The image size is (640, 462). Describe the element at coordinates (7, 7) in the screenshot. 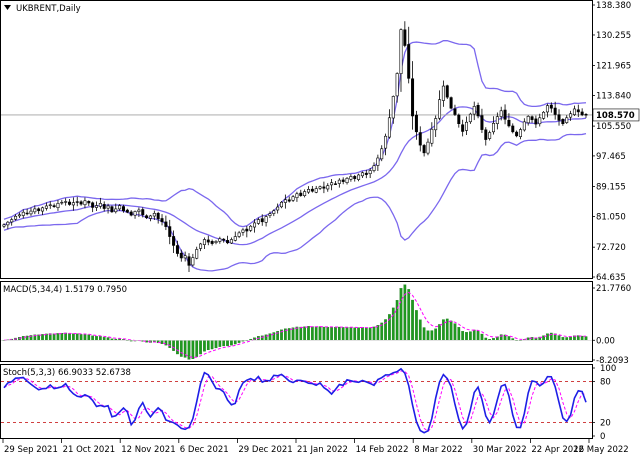

I see `triangle-down-icon` at that location.